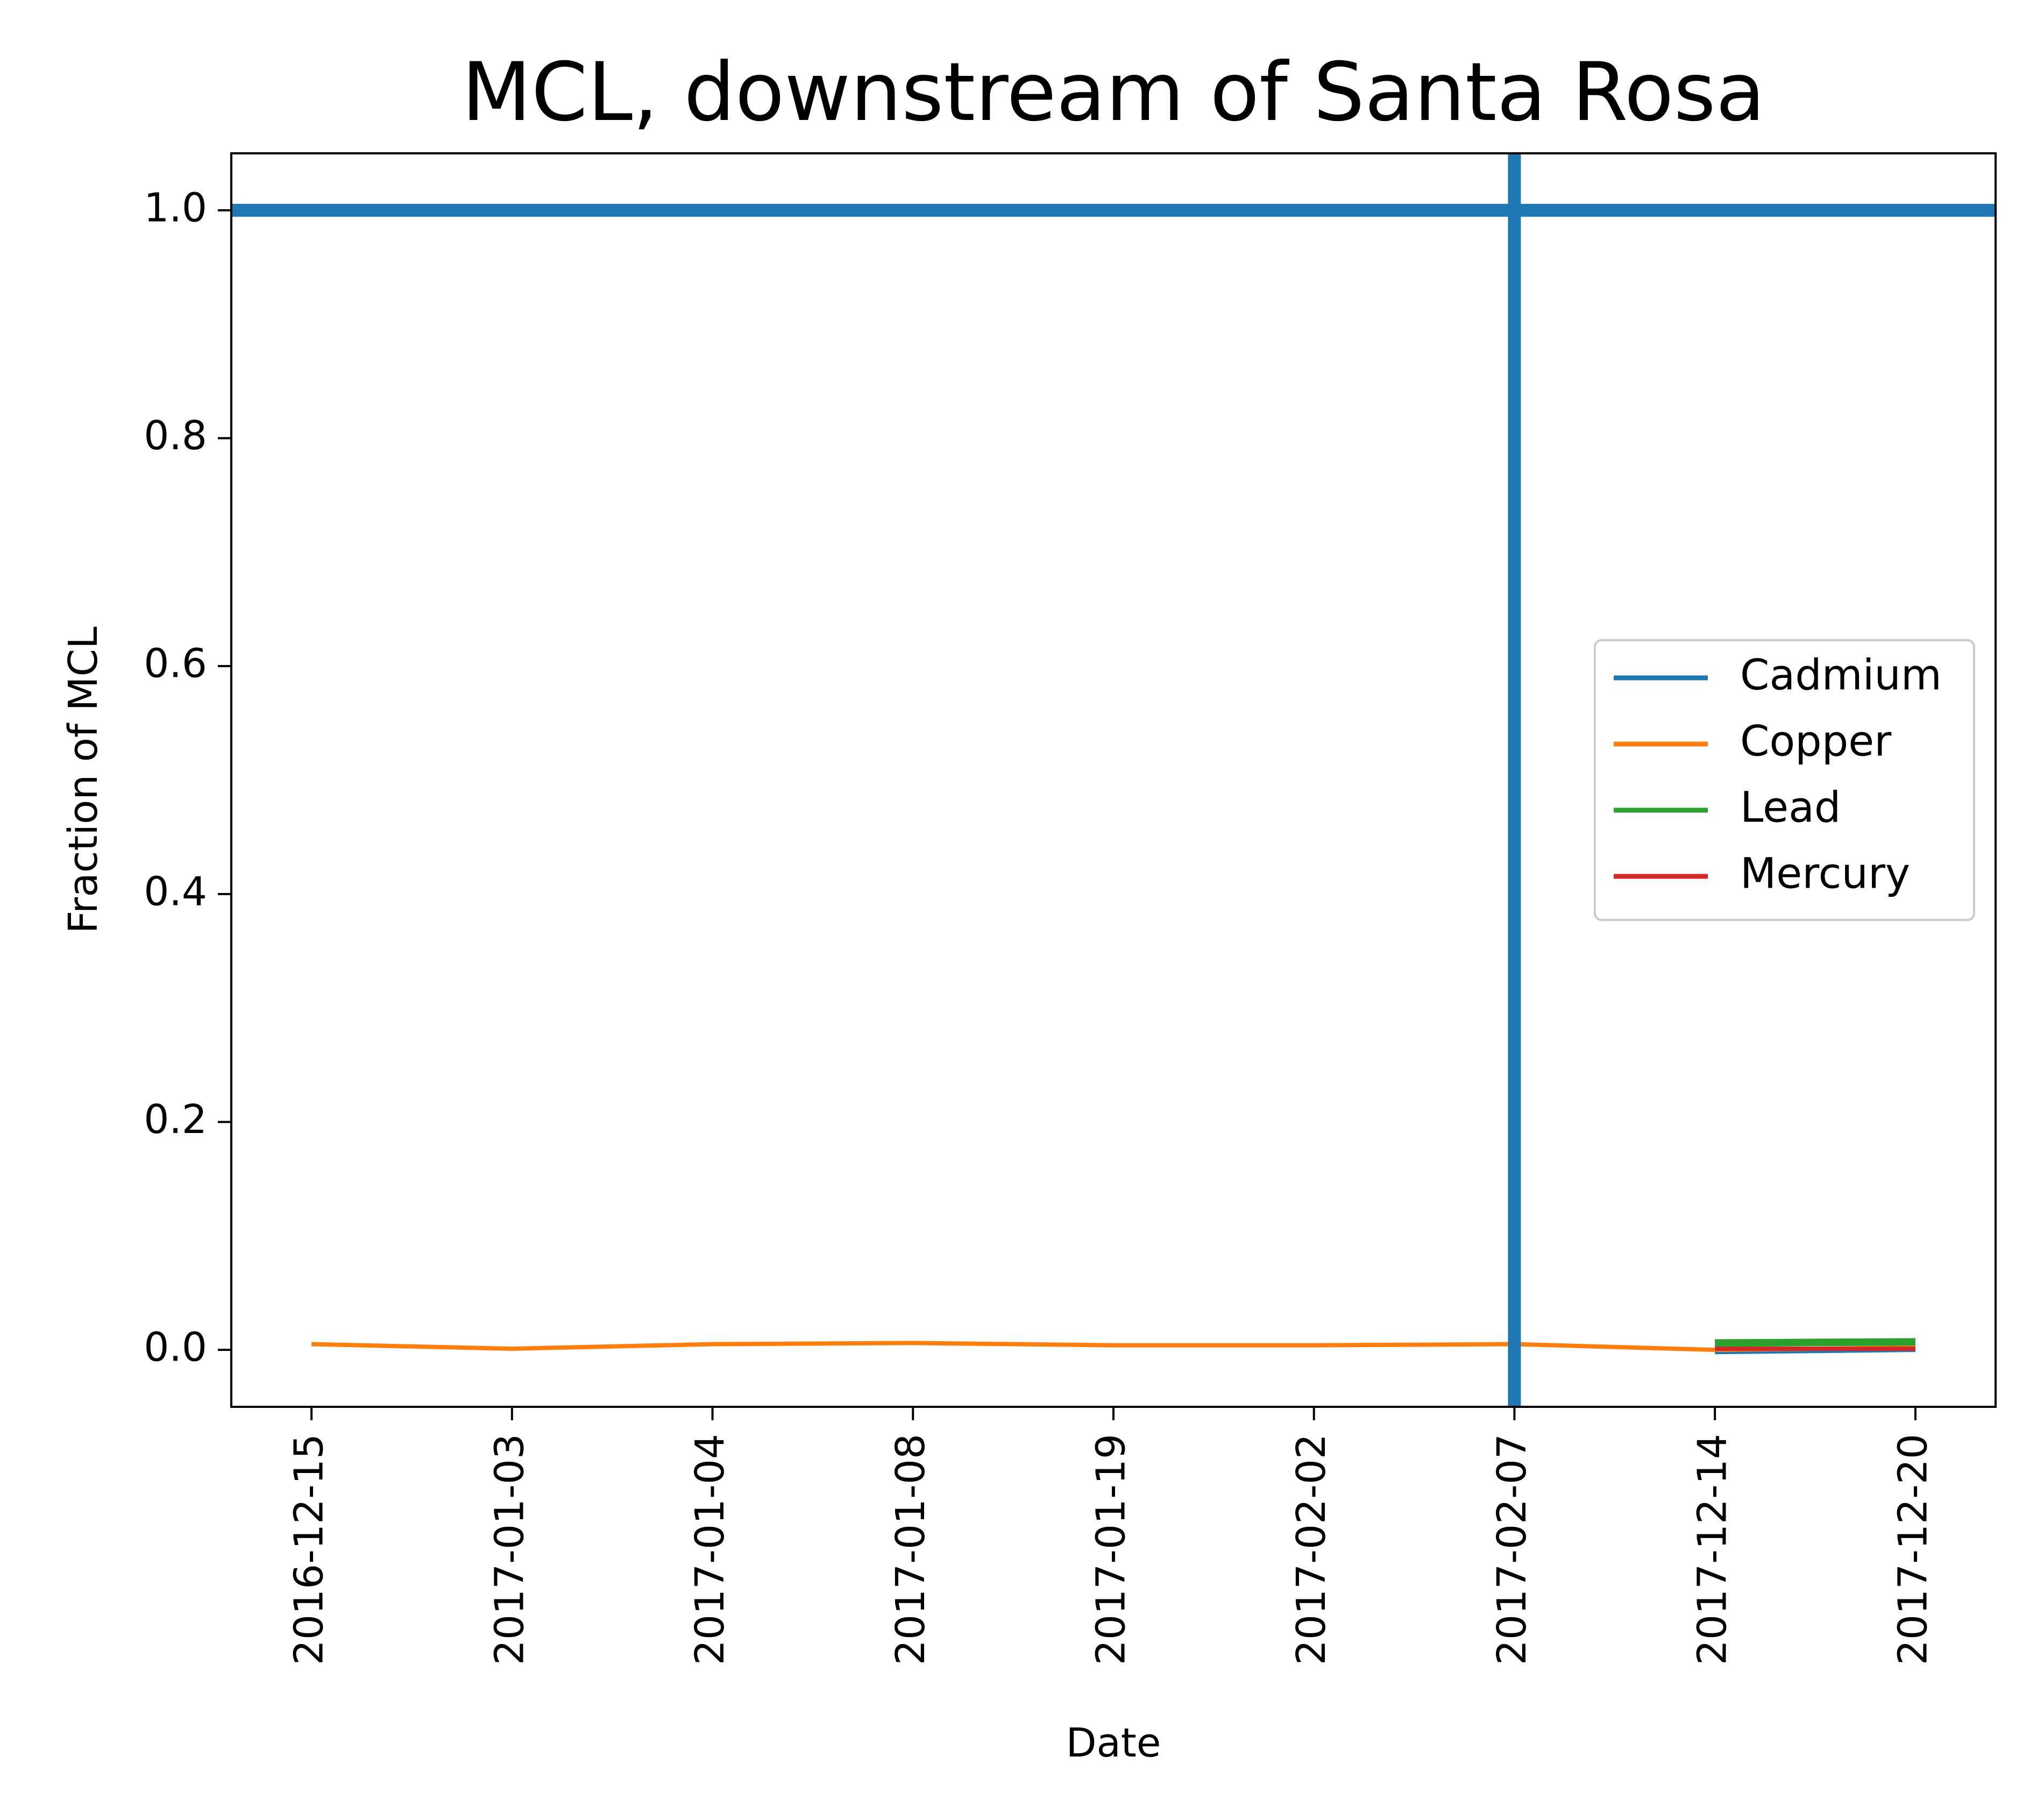 The width and height of the screenshot is (2044, 1813). Describe the element at coordinates (176, 1348) in the screenshot. I see `y-tick-label: 0.0` at that location.